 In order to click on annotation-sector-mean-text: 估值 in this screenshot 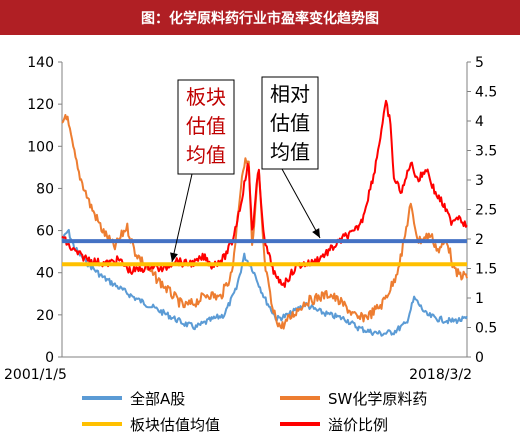, I will do `click(206, 126)`.